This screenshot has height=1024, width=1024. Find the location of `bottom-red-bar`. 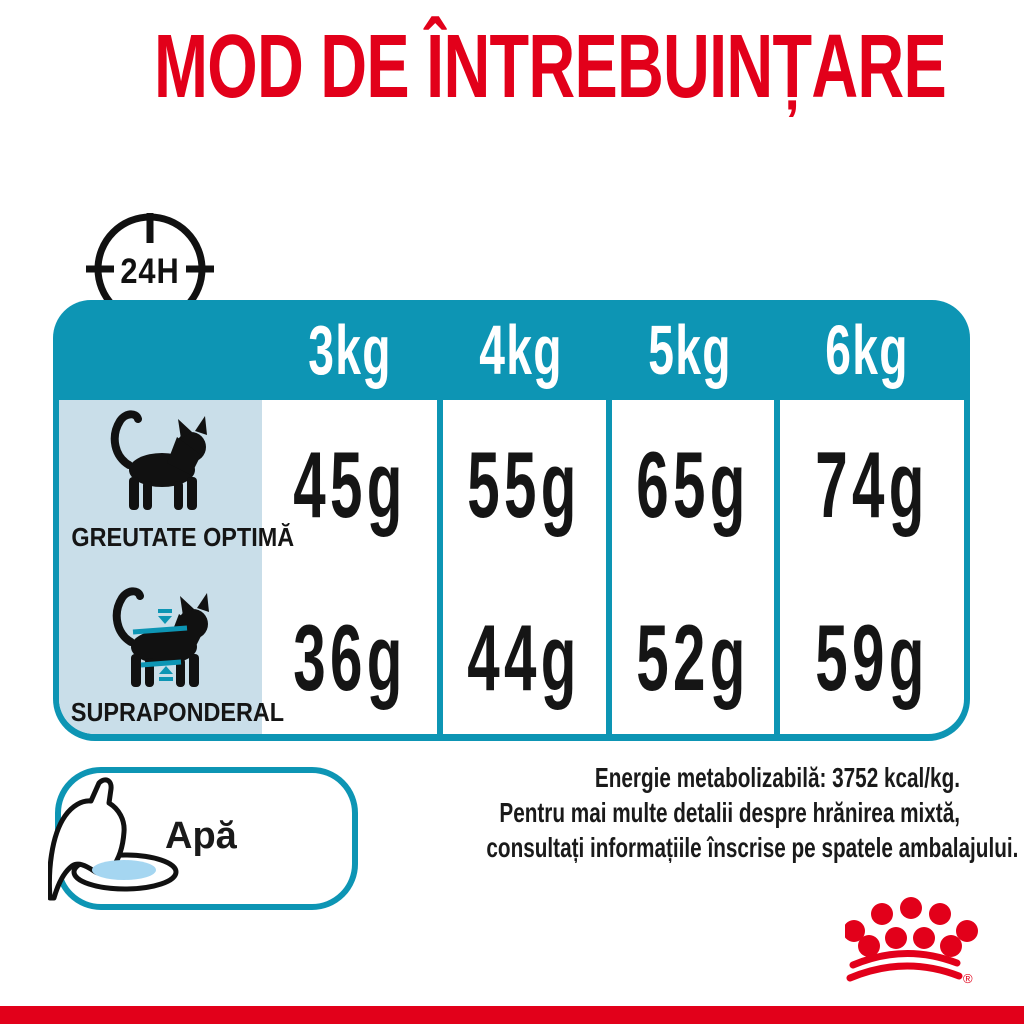

bottom-red-bar is located at coordinates (512, 1015).